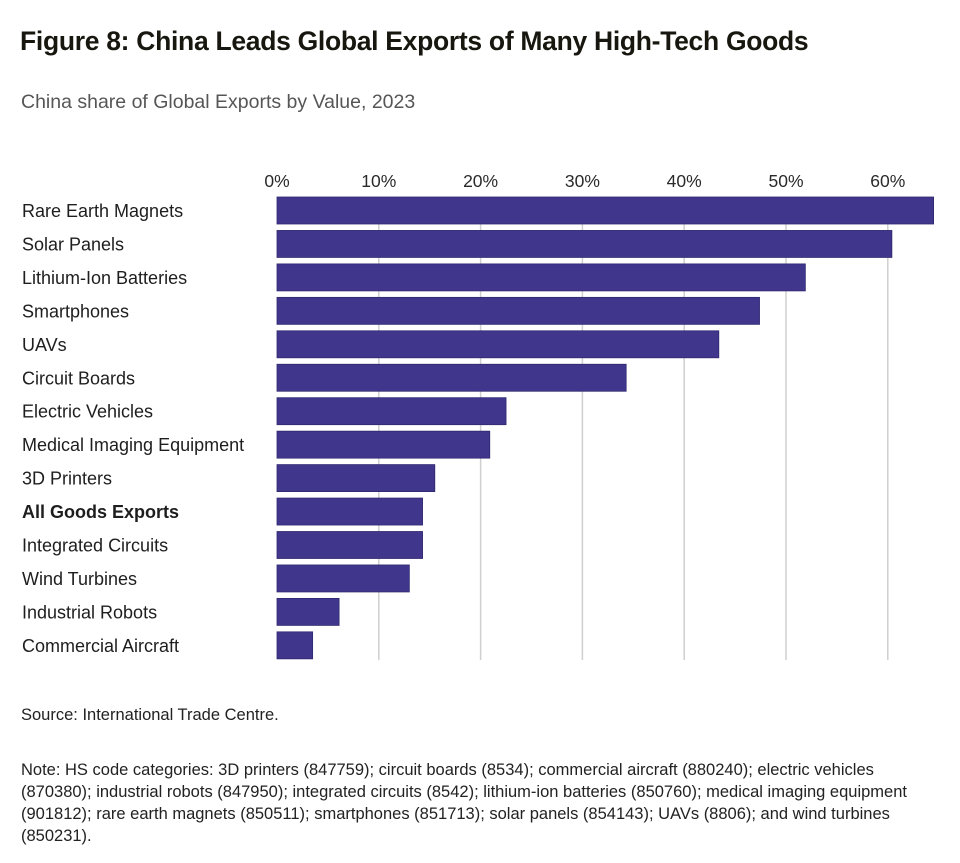 This screenshot has height=863, width=960. I want to click on source-note: Source: International Trade Centre., so click(150, 715).